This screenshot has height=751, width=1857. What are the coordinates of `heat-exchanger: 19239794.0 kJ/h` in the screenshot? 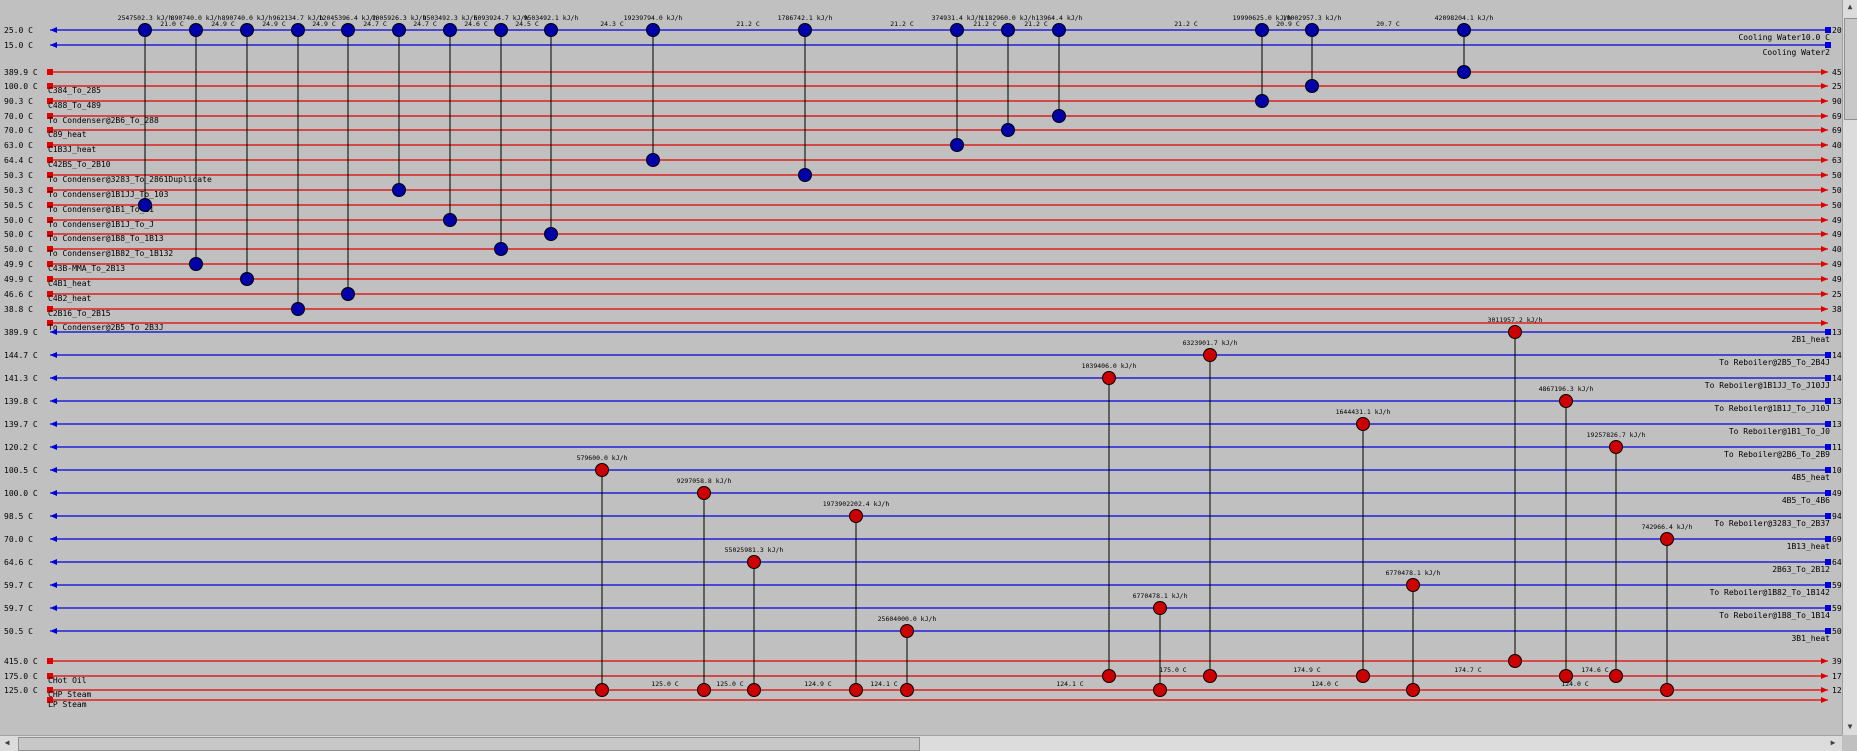 It's located at (653, 90).